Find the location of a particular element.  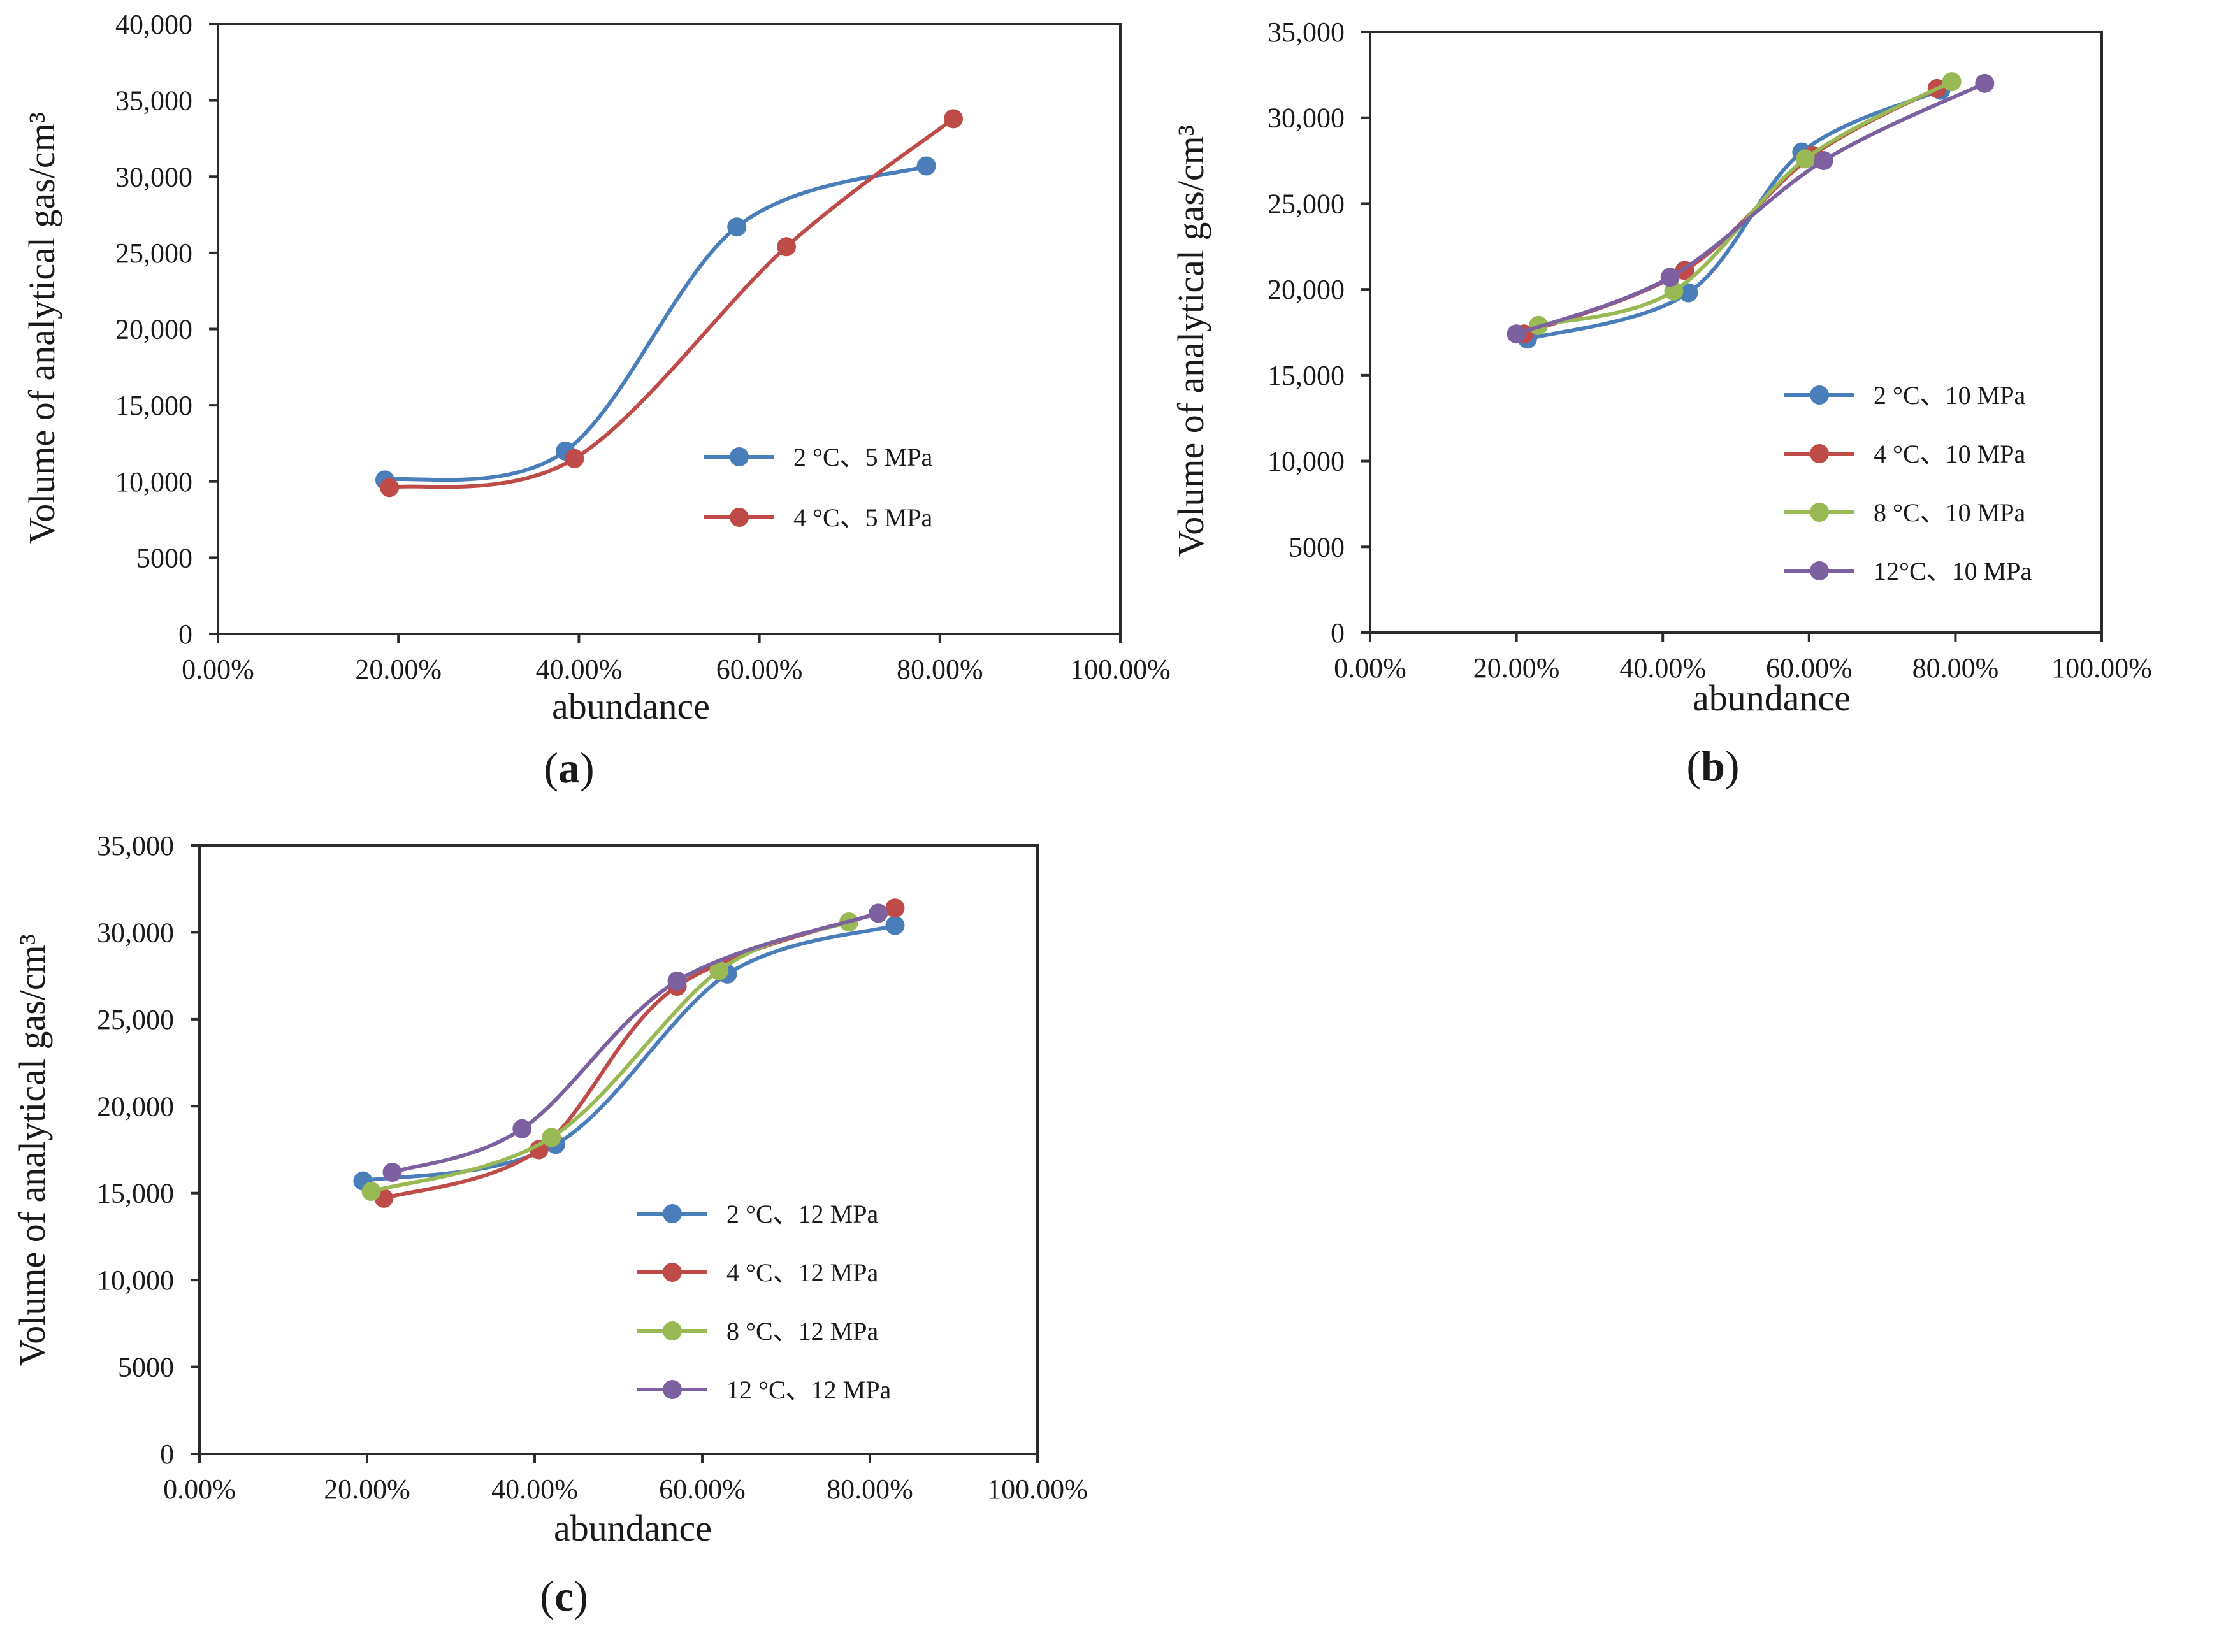

legend-label: 4 °C、10 MPa is located at coordinates (1949, 454).